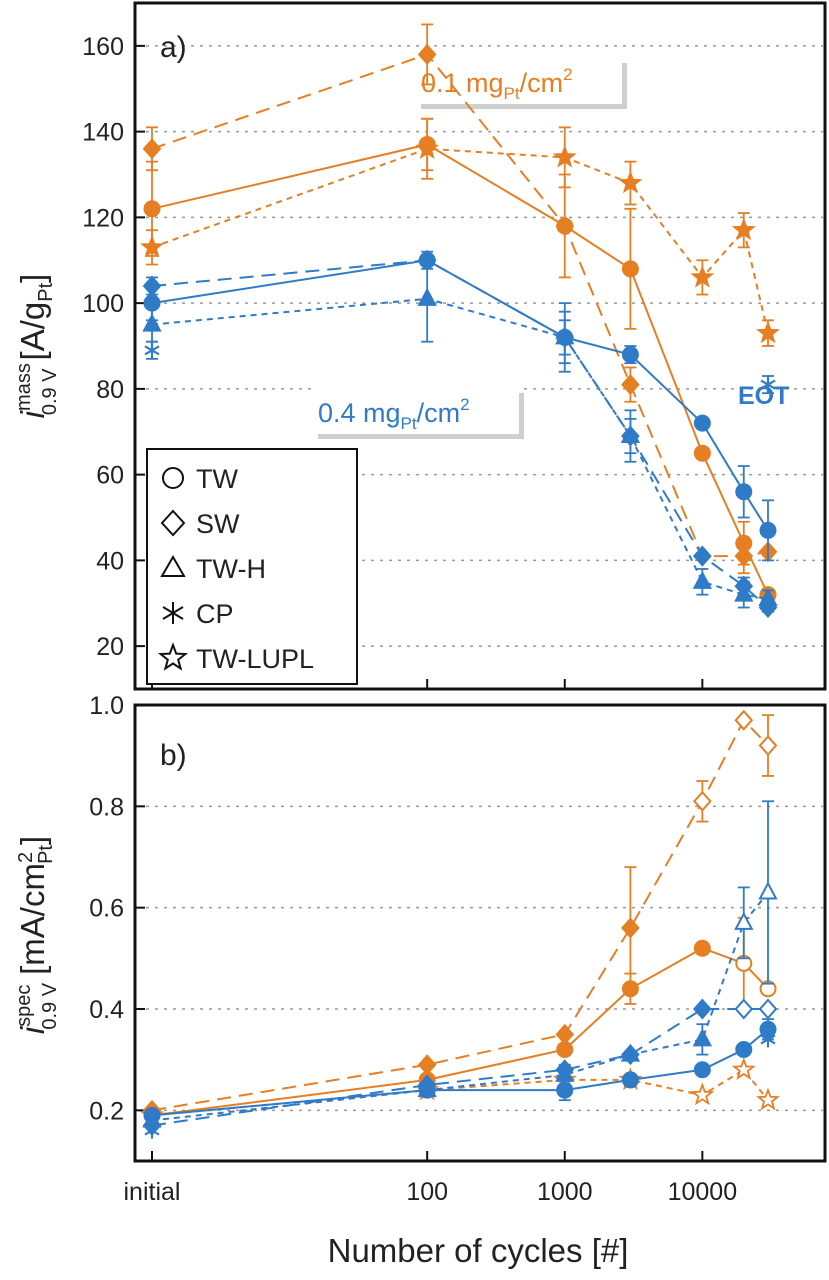 This screenshot has height=1280, width=829. I want to click on point-a-sw-0-1-initial, so click(152, 149).